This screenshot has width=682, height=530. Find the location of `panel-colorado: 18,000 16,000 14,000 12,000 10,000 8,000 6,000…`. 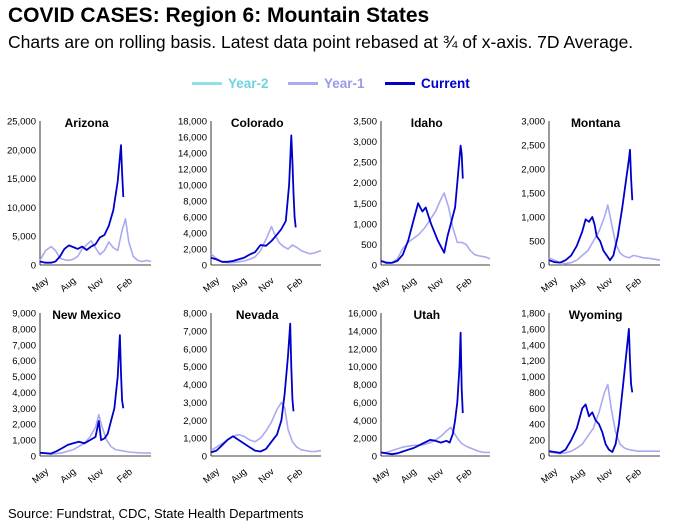

panel-colorado: 18,000 16,000 14,000 12,000 10,000 8,000 6,000… is located at coordinates (250, 205).